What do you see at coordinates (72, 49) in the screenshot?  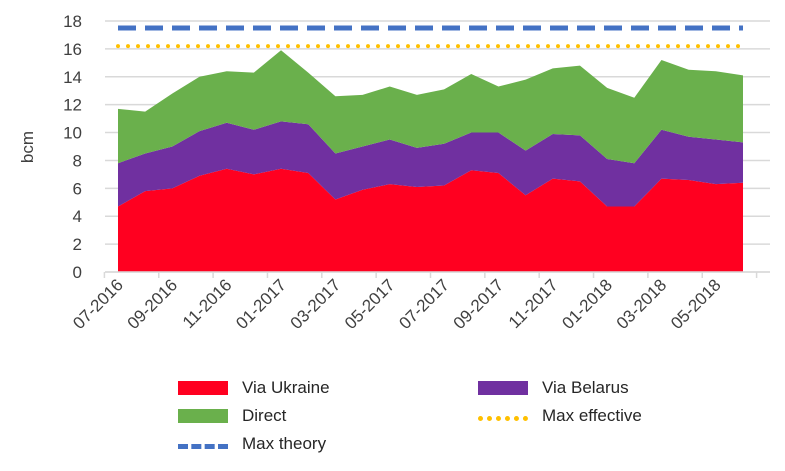 I see `y-tick-label: 16` at bounding box center [72, 49].